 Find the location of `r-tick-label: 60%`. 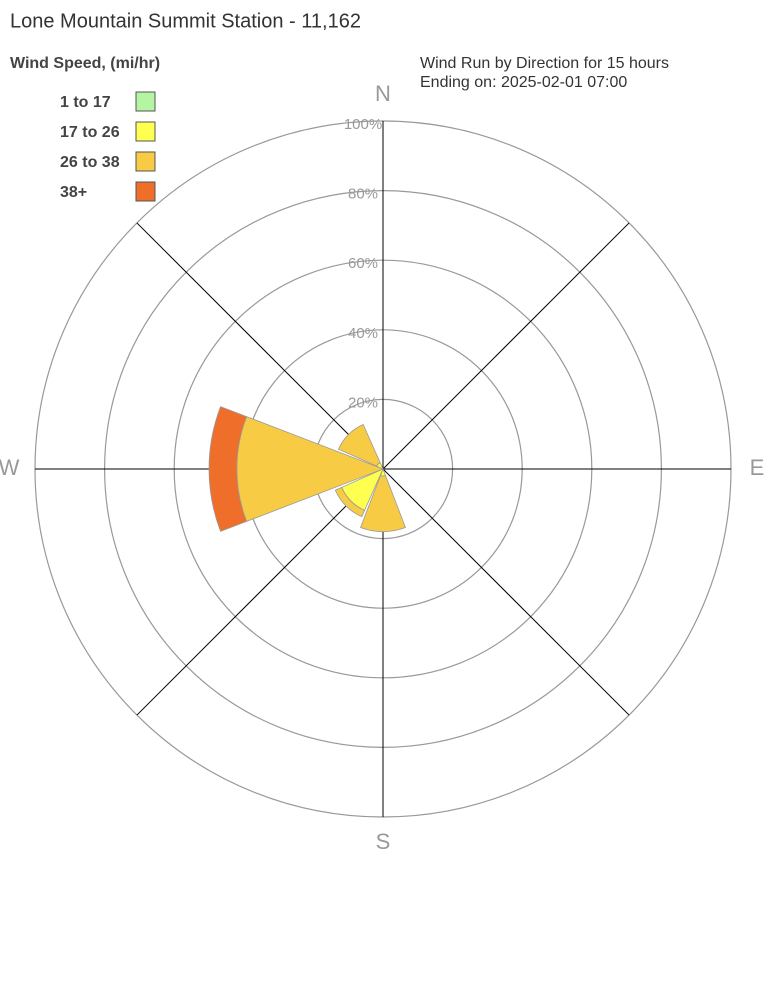

r-tick-label: 60% is located at coordinates (363, 263).